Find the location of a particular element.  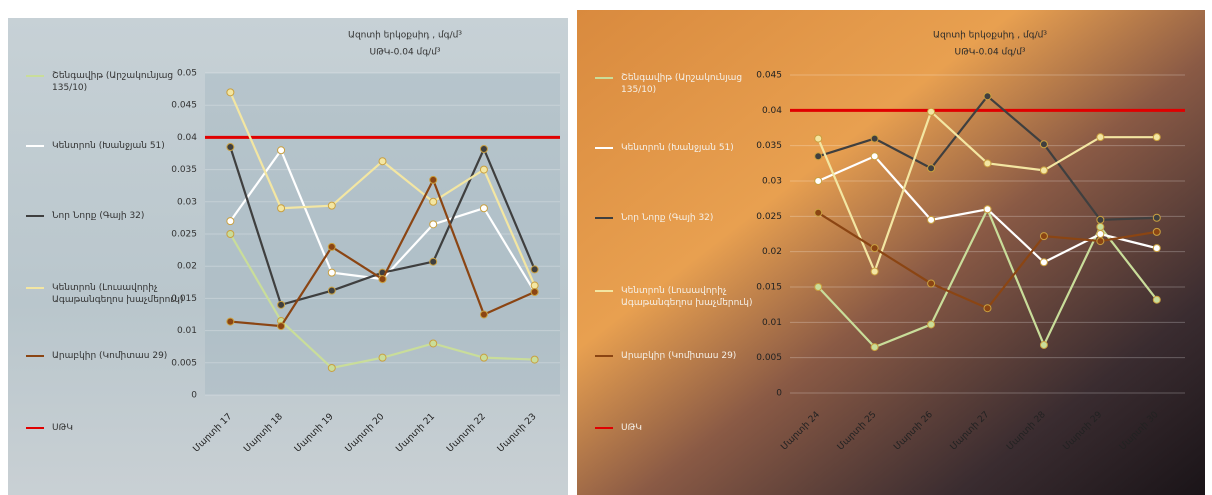

legend-label: Շենգավիթ (Արշակունյաց 135/10) is located at coordinates (682, 84).